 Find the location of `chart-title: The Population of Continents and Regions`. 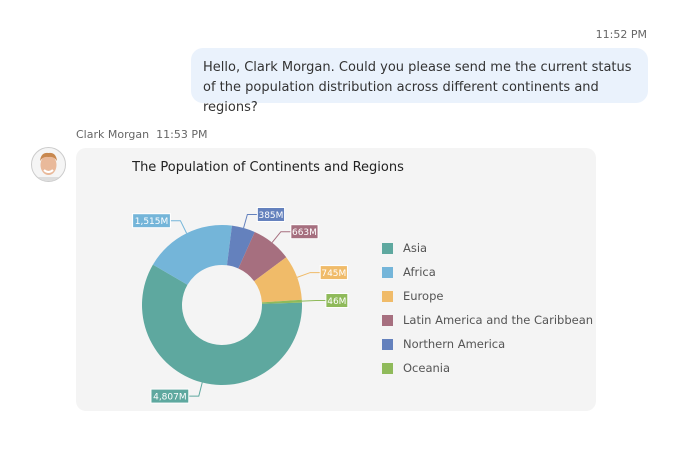

chart-title: The Population of Continents and Regions is located at coordinates (268, 167).